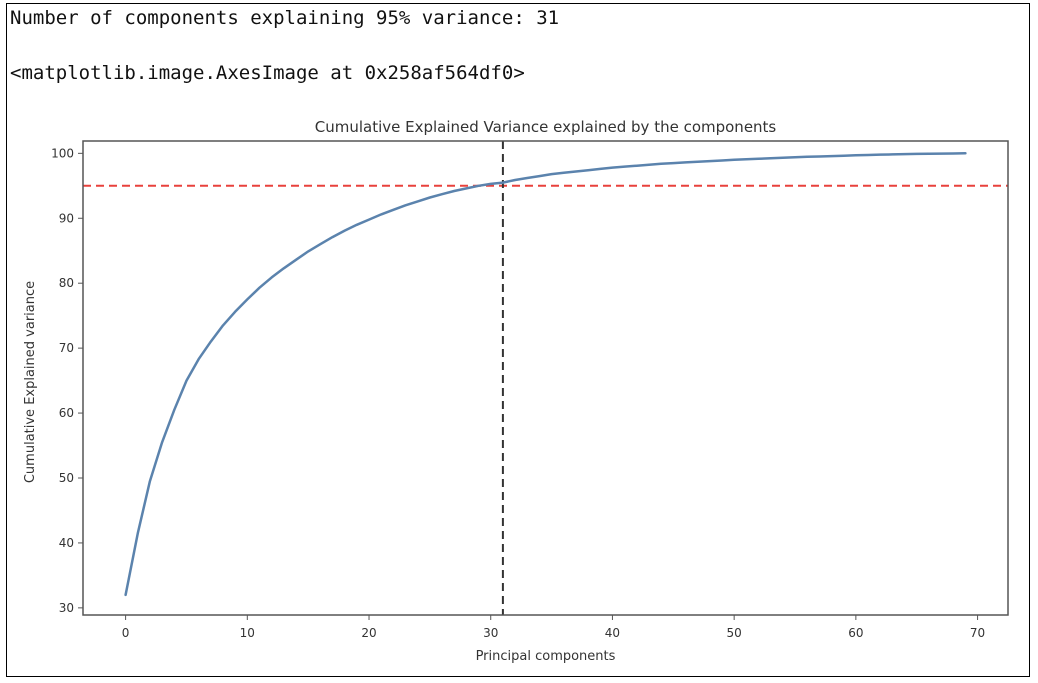  Describe the element at coordinates (66, 413) in the screenshot. I see `y-tick-label: 60` at that location.